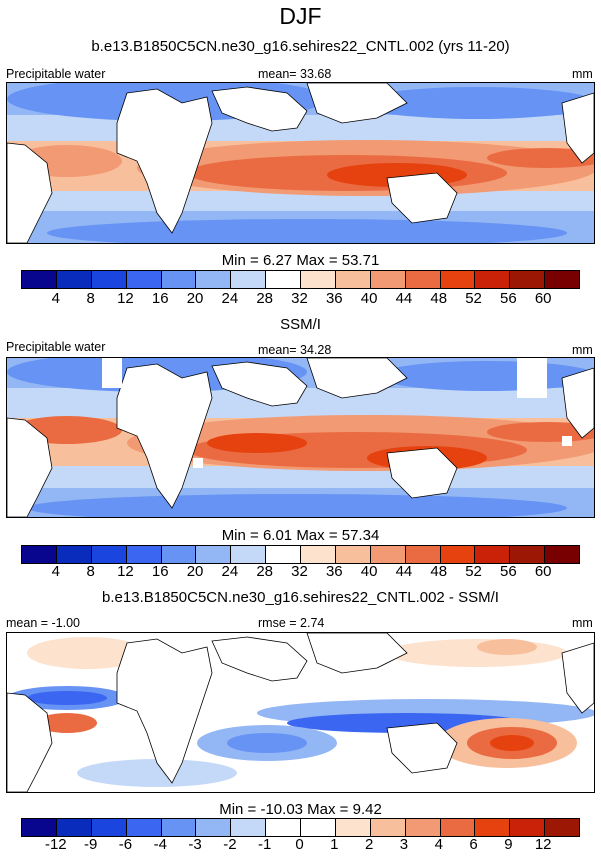  What do you see at coordinates (297, 505) in the screenshot?
I see `p2-south-dry-core` at bounding box center [297, 505].